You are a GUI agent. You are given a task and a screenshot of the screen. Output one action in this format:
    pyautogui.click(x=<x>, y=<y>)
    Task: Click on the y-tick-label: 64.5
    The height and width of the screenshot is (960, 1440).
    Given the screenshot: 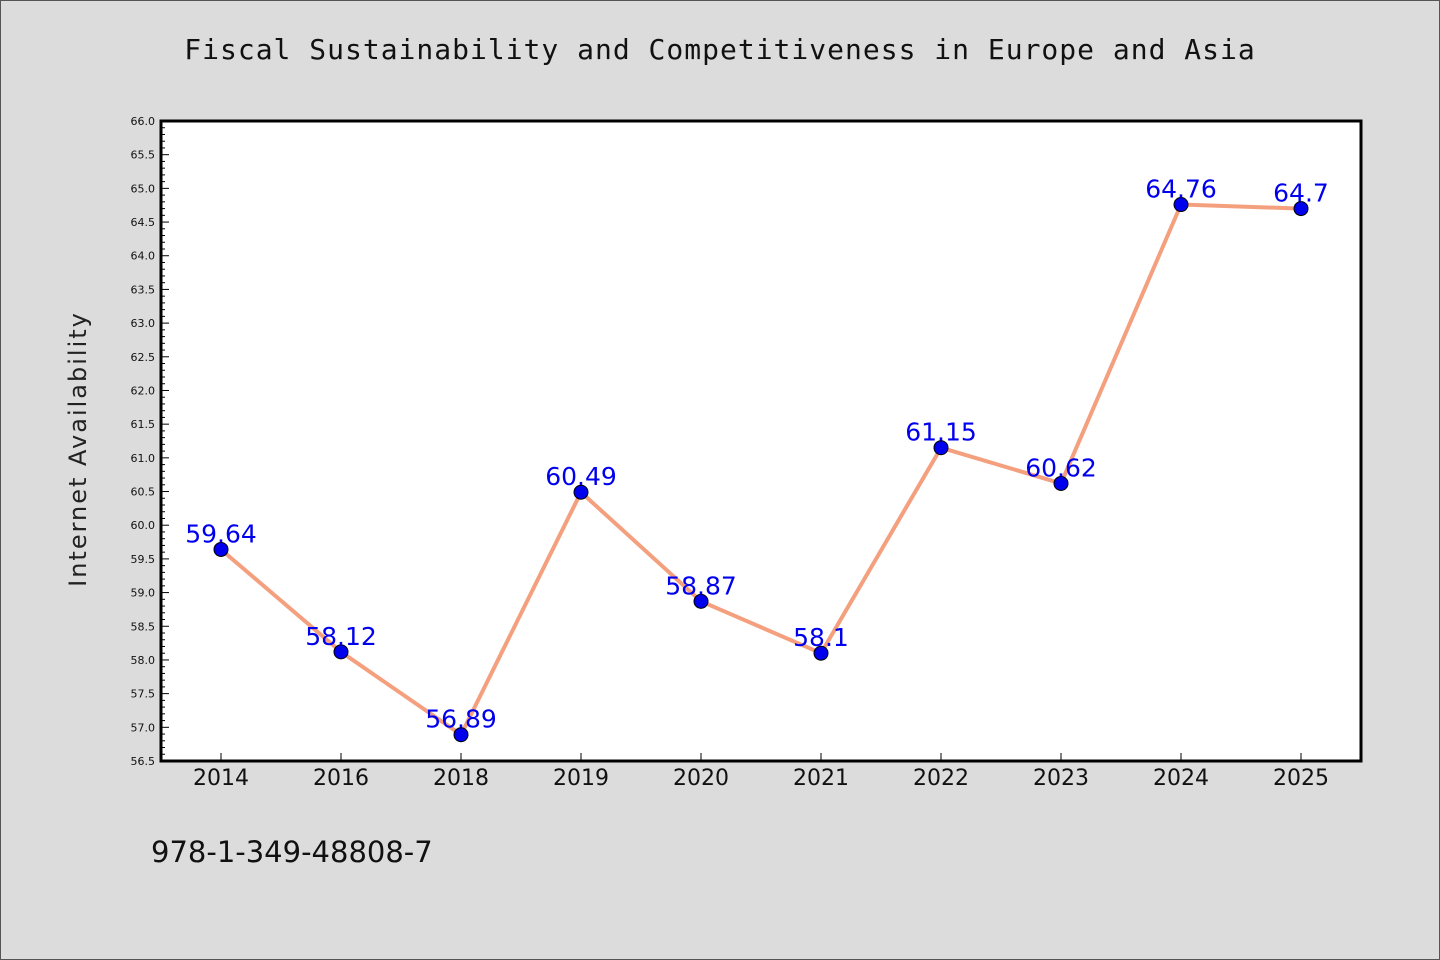 What is the action you would take?
    pyautogui.click(x=143, y=222)
    